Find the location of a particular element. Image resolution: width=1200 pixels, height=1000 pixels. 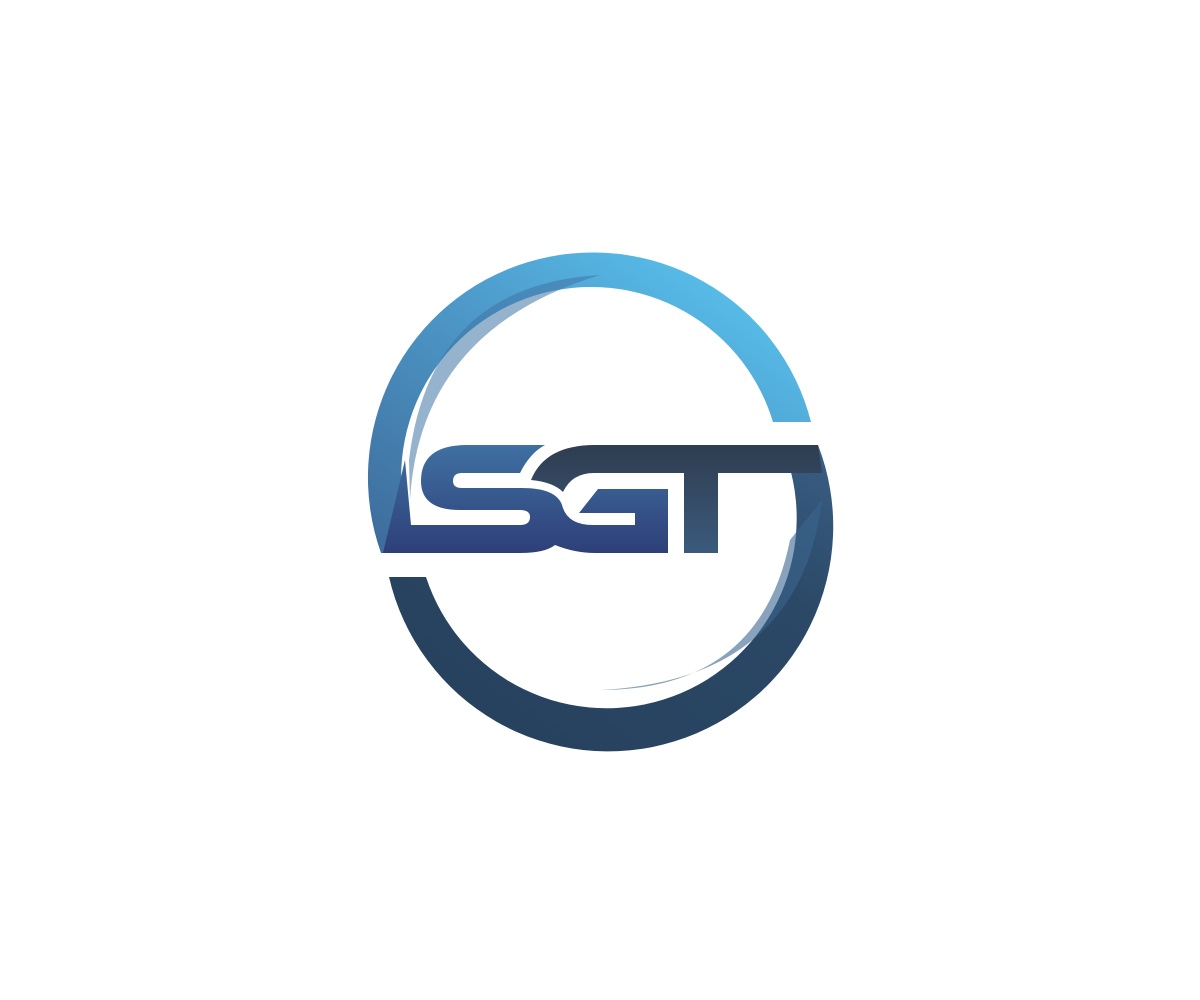

letter-g-t-upper is located at coordinates (676, 499).